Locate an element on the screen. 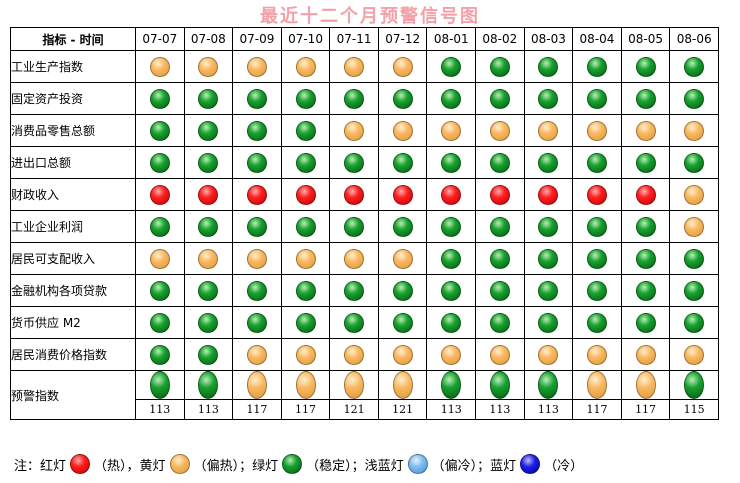 Image resolution: width=740 pixels, height=483 pixels. legend-item: 蓝灯 （冷） is located at coordinates (536, 464).